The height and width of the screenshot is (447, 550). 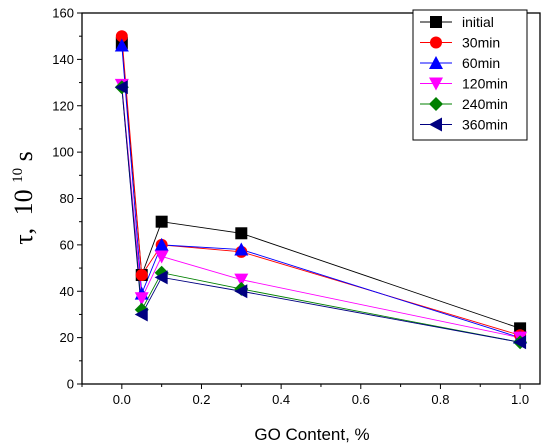 What do you see at coordinates (23, 236) in the screenshot?
I see `y-axis-title-symbol: τ,` at bounding box center [23, 236].